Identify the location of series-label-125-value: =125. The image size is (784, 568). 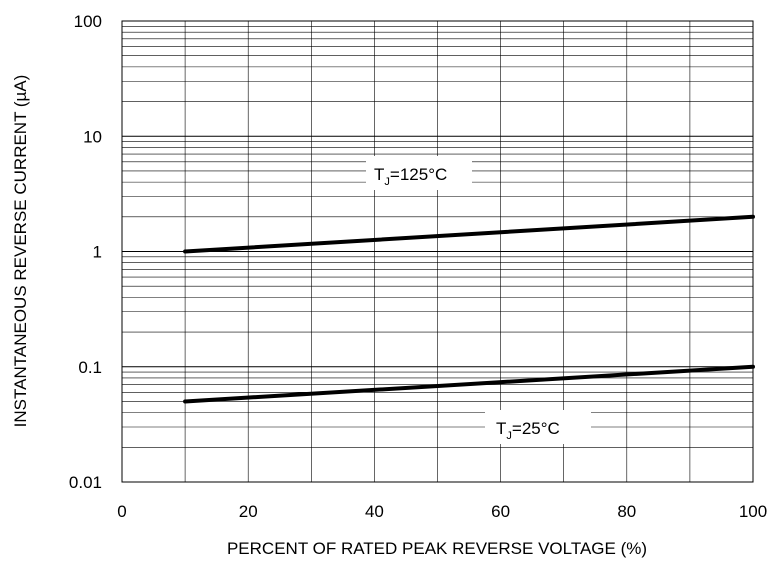
(409, 174).